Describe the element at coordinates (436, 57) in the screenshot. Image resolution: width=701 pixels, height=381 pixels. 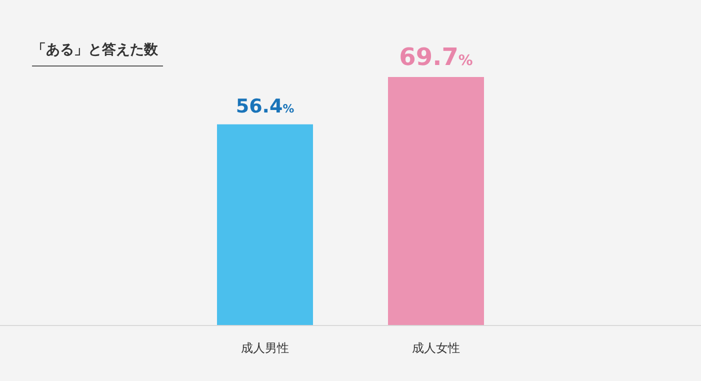
I see `data-label: 69.7%` at that location.